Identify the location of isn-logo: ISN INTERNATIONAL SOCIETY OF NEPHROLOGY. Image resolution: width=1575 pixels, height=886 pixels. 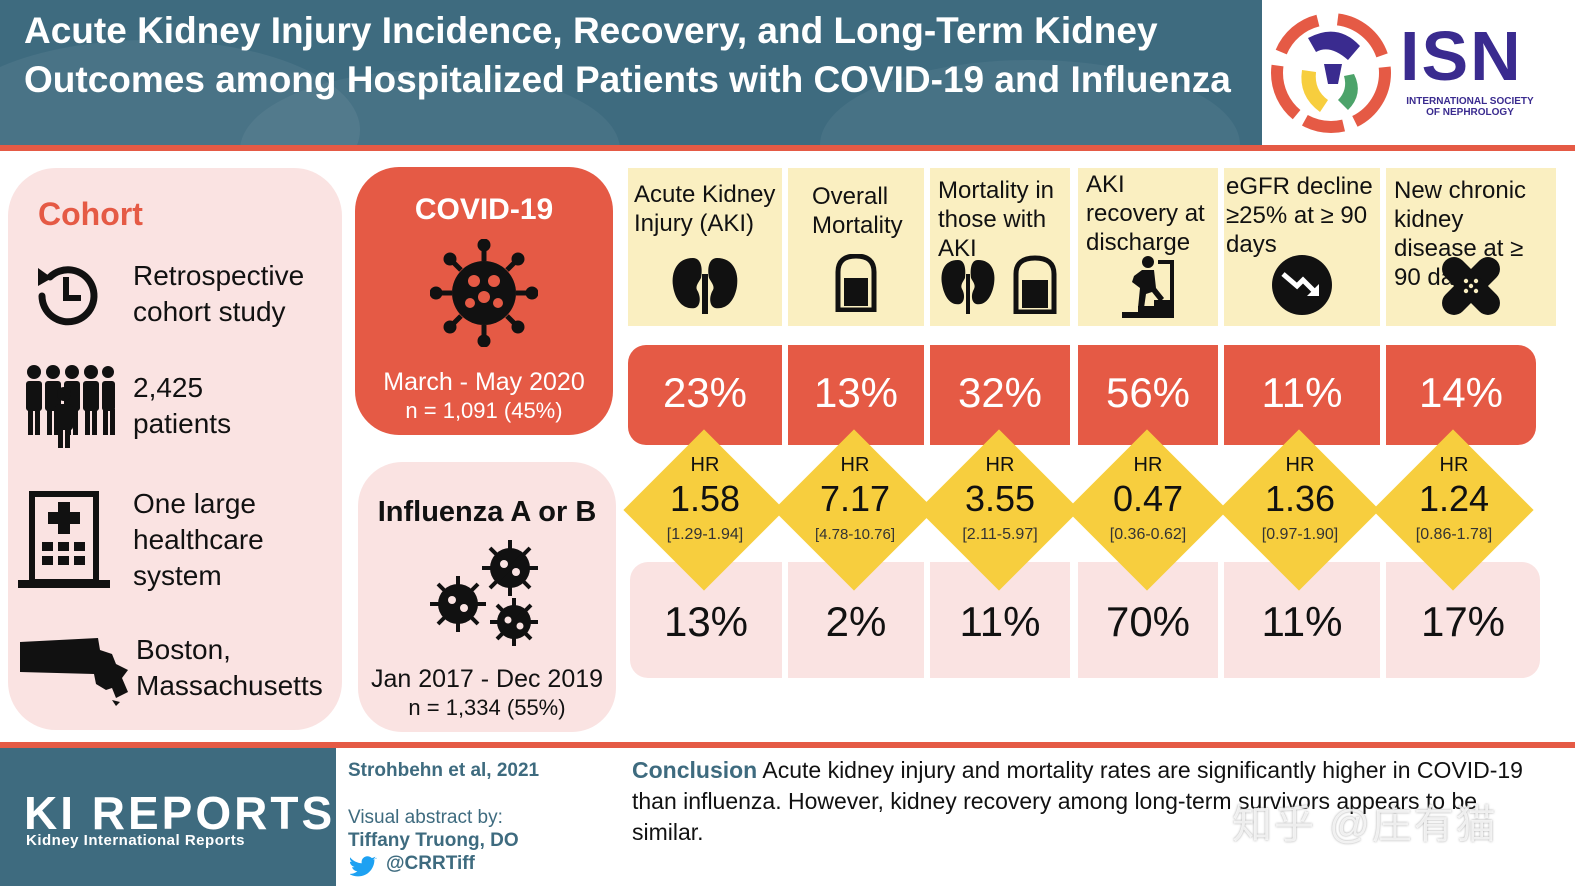
(1418, 72).